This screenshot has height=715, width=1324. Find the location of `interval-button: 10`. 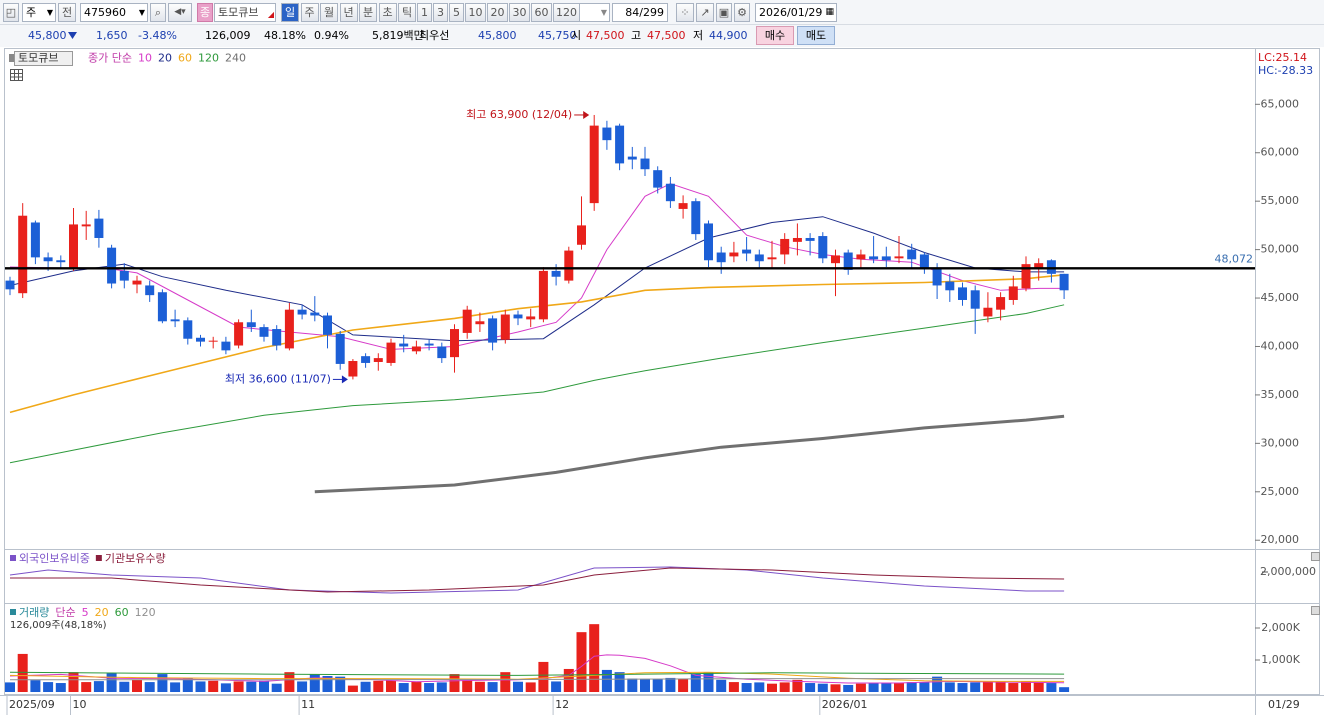

interval-button: 10 is located at coordinates (475, 12).